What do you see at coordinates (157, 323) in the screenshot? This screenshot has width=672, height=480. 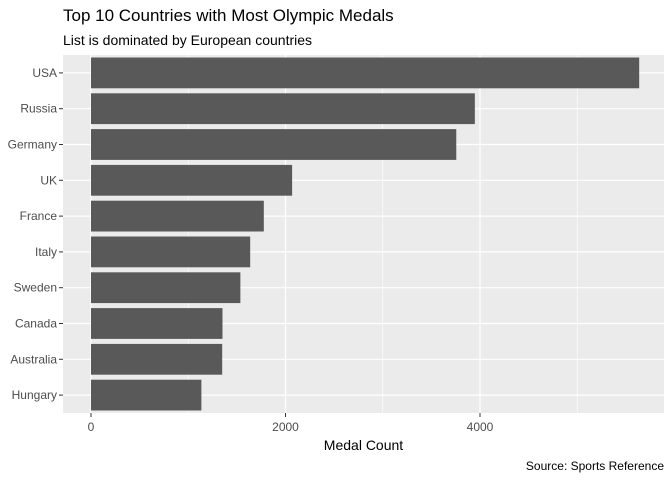 I see `bar-canada` at bounding box center [157, 323].